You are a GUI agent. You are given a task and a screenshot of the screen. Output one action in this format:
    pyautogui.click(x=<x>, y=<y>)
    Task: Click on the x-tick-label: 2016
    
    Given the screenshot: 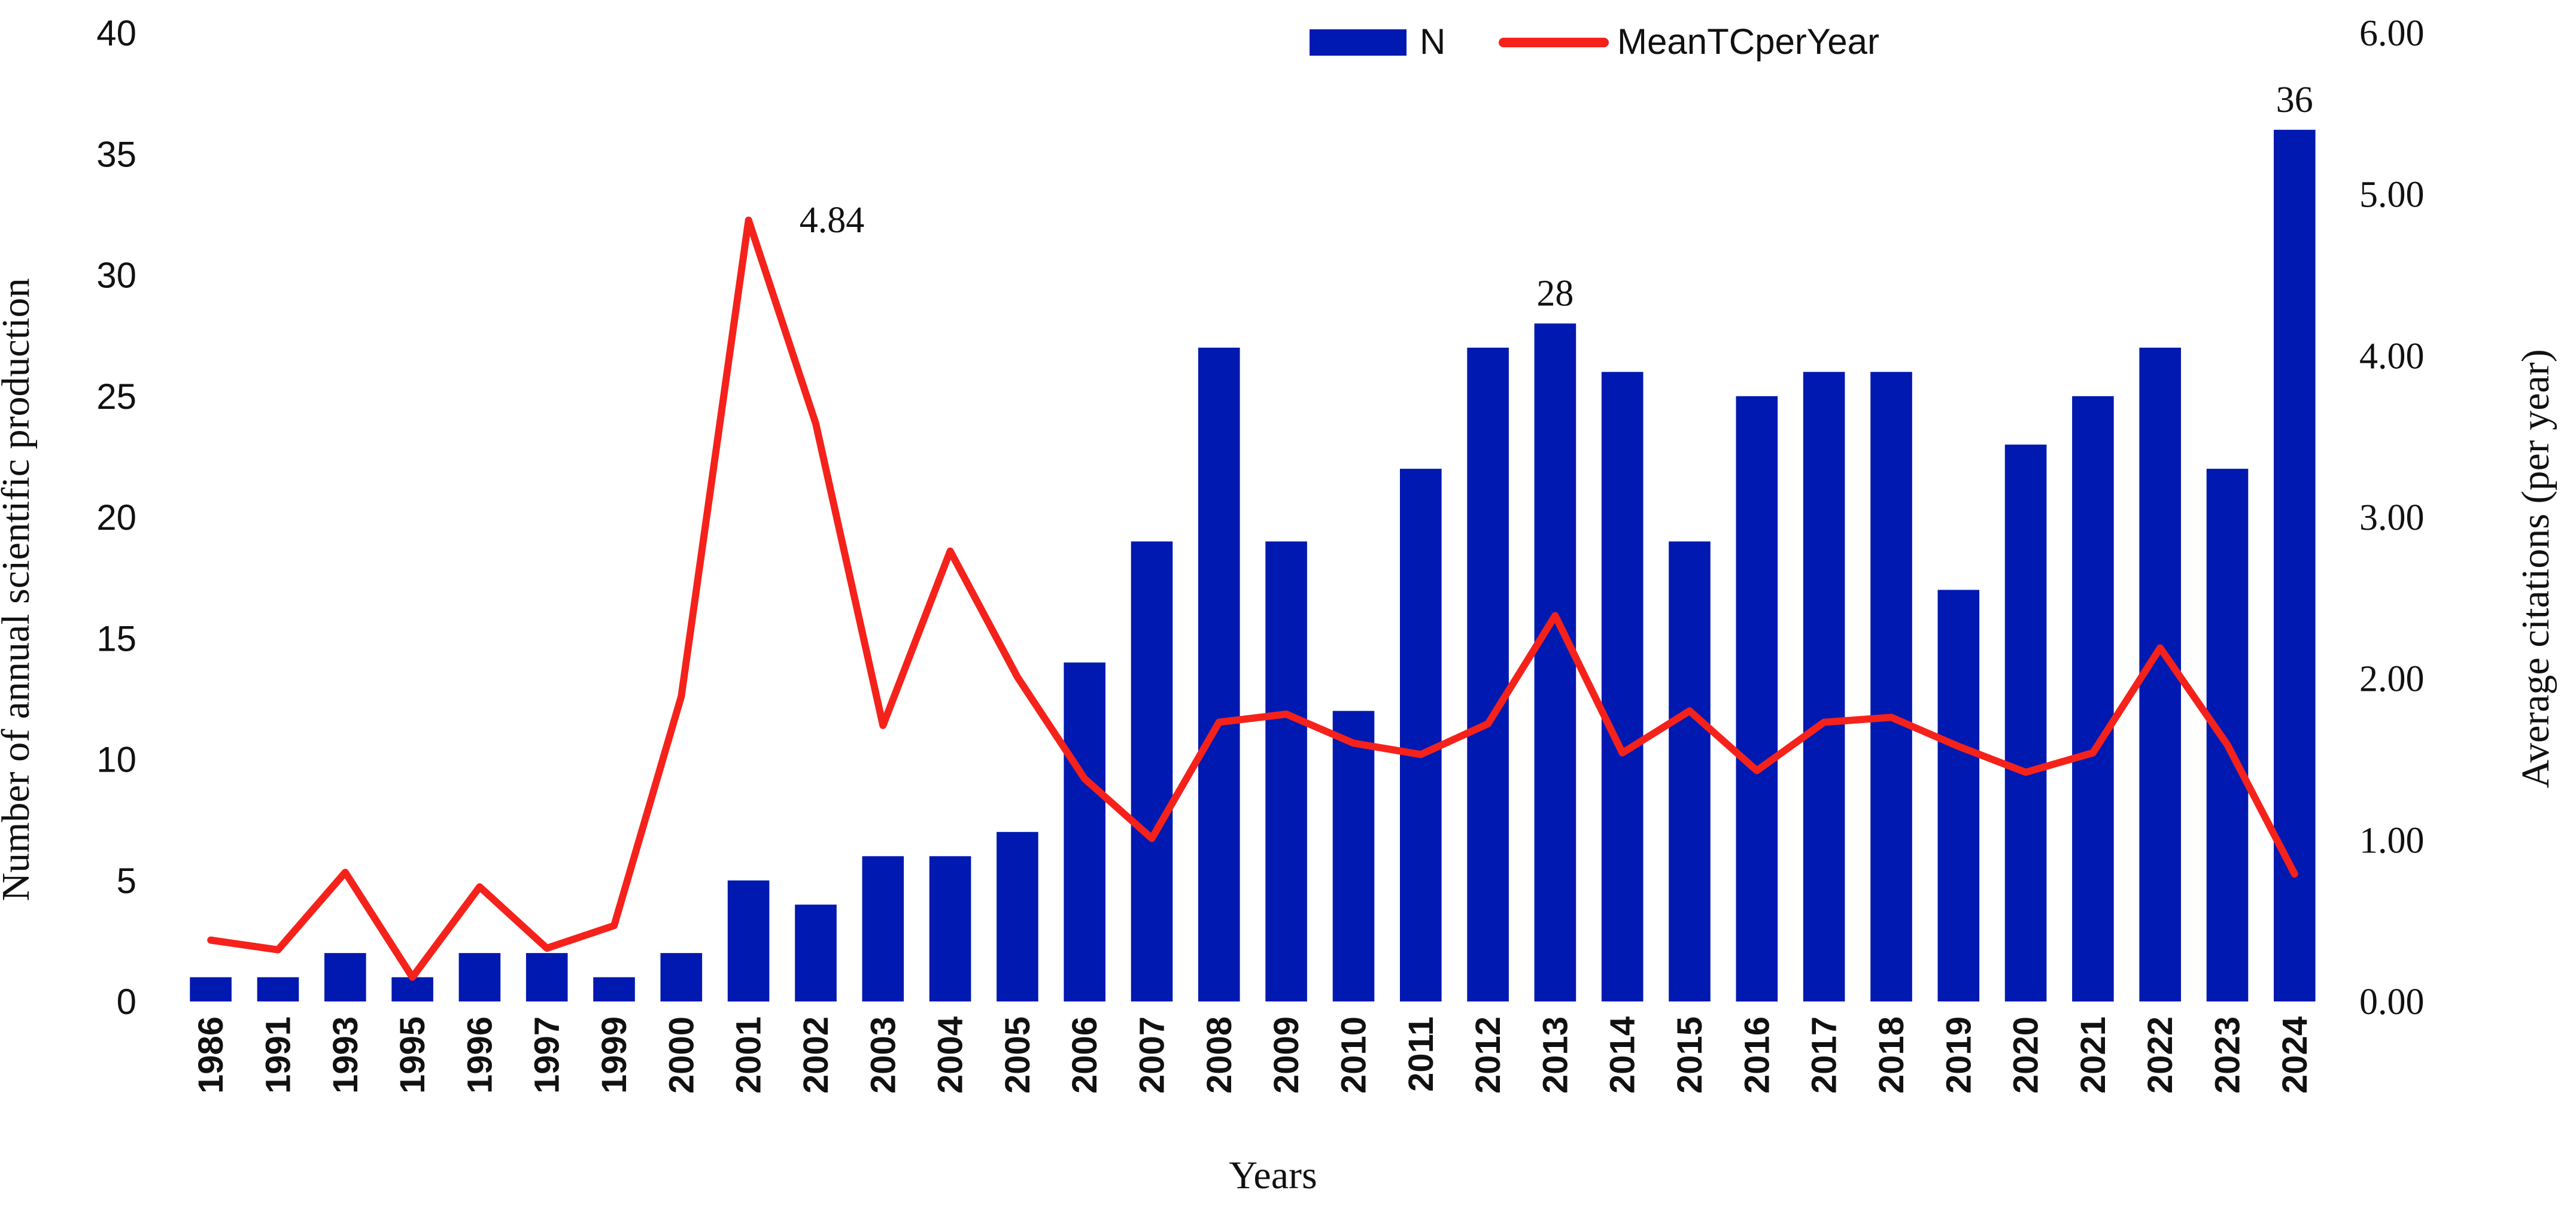 What is the action you would take?
    pyautogui.click(x=1757, y=1055)
    